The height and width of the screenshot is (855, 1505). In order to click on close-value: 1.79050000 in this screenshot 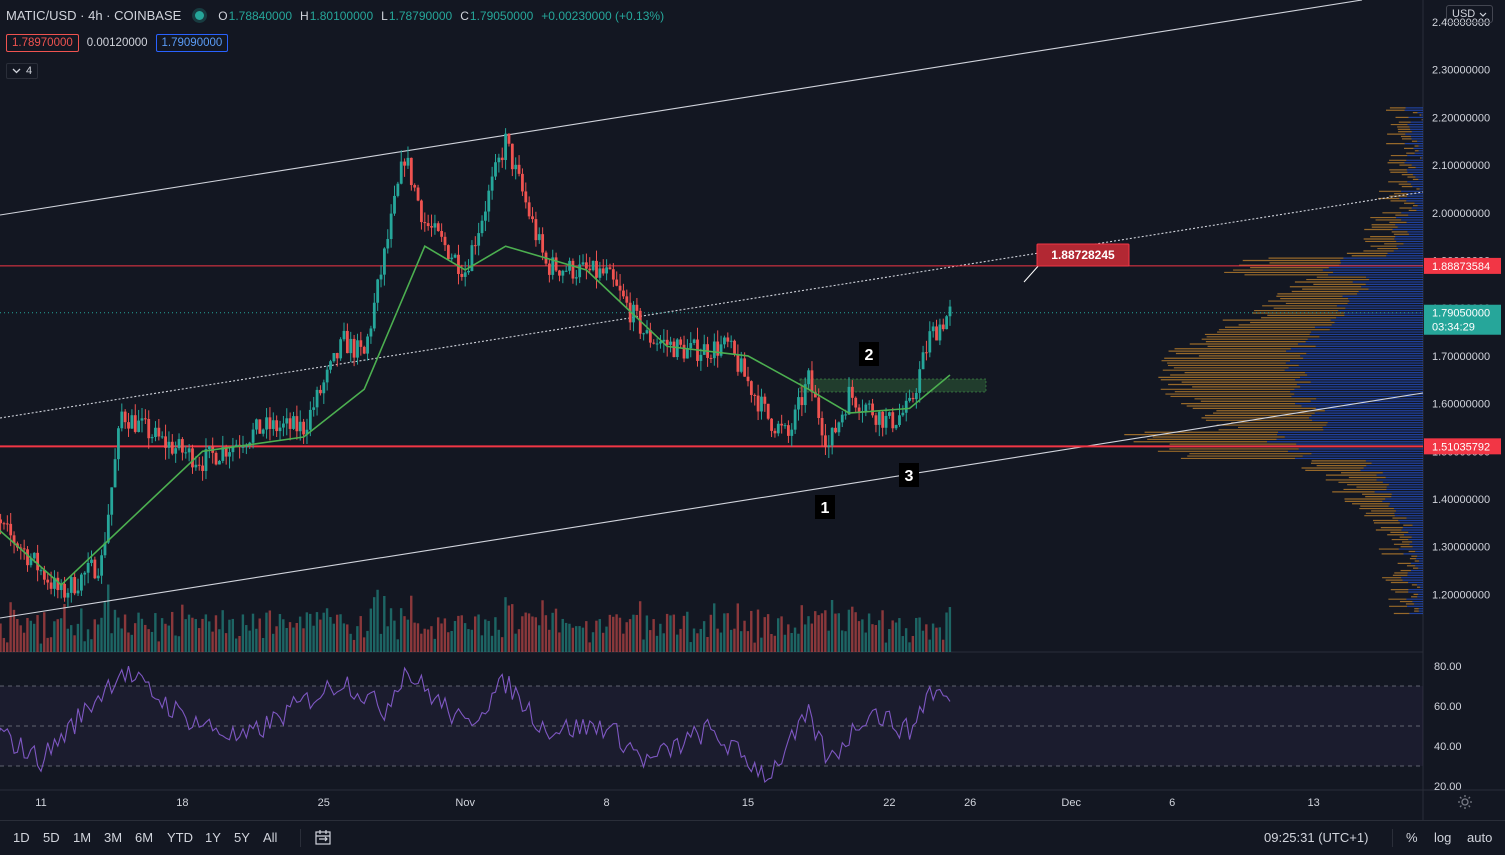, I will do `click(501, 15)`.